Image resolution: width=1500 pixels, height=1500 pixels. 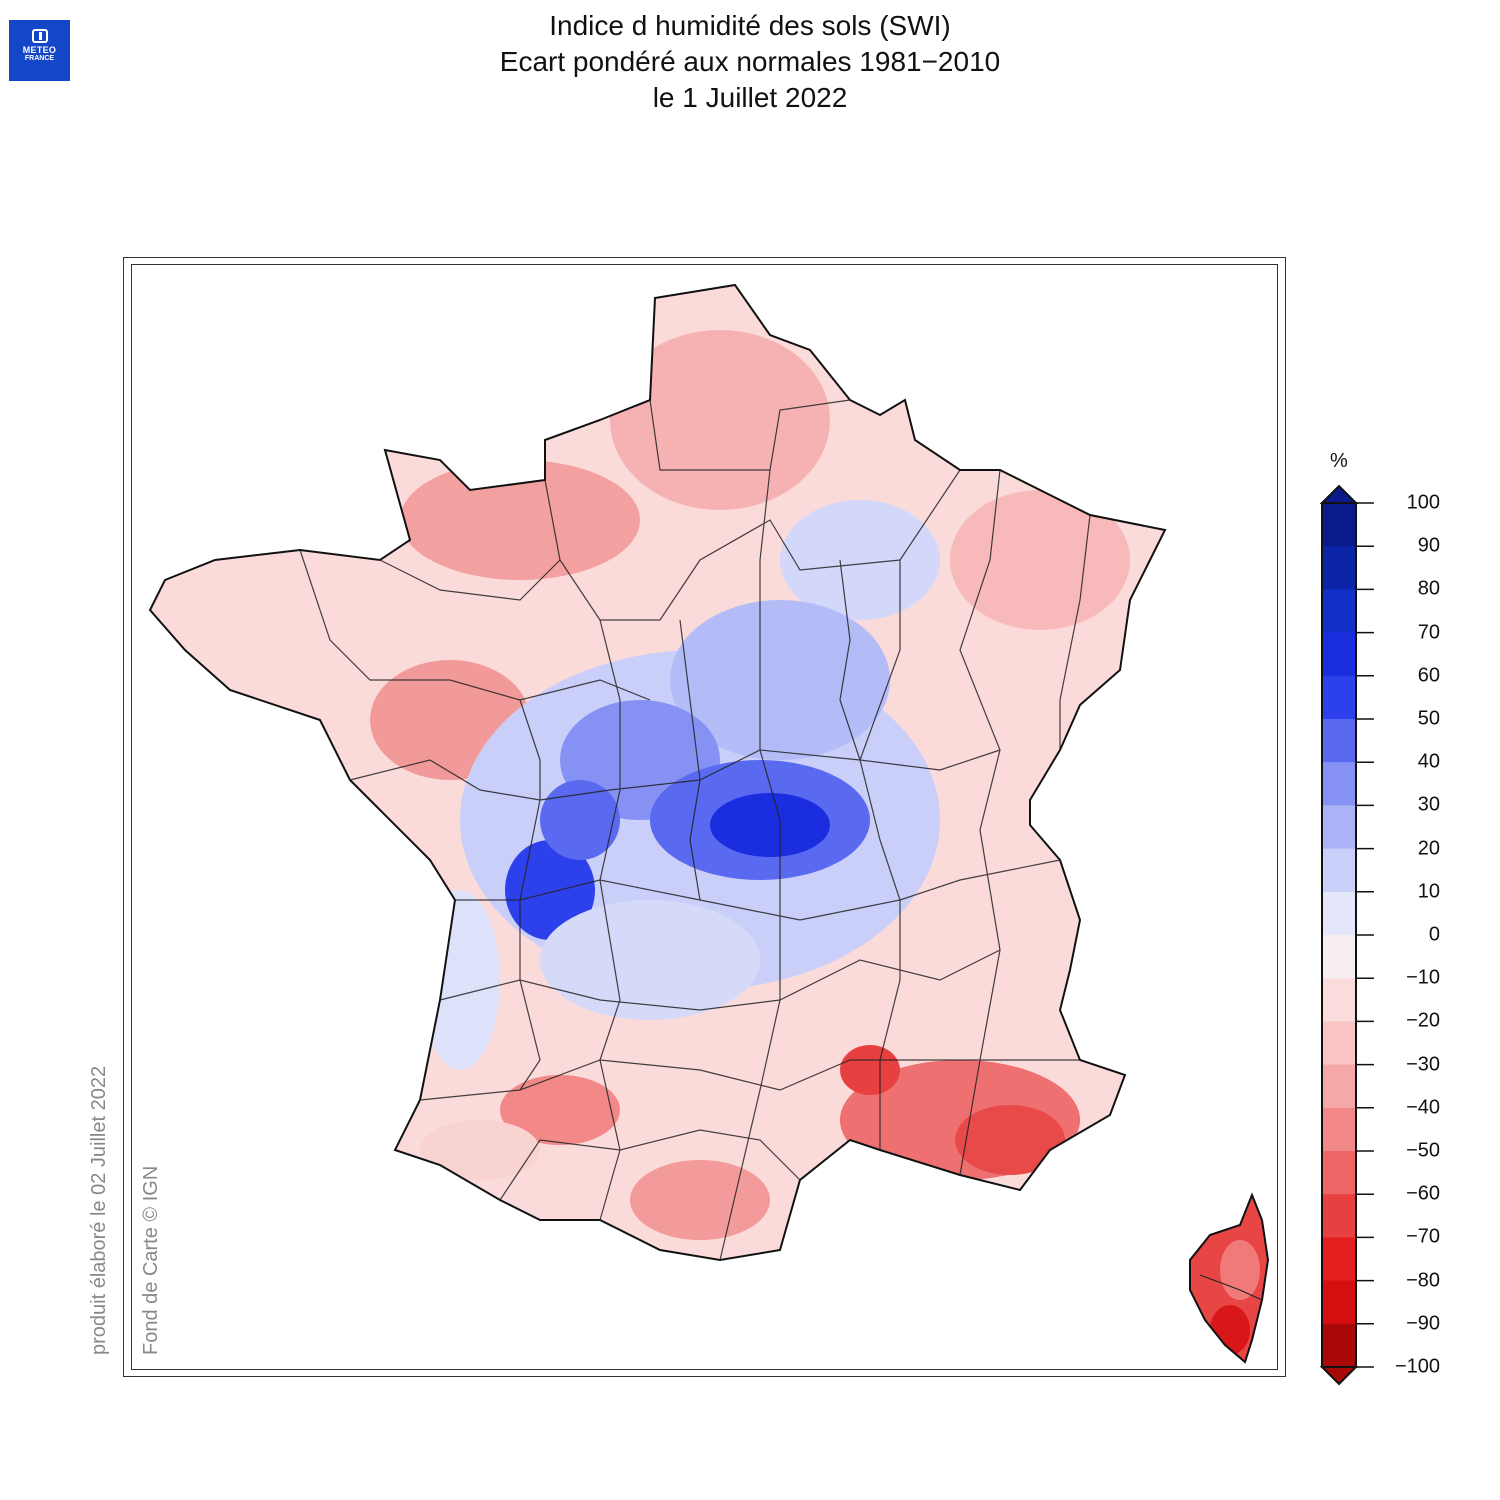 I want to click on colorbar-tick-label: 80, so click(x=1428, y=588).